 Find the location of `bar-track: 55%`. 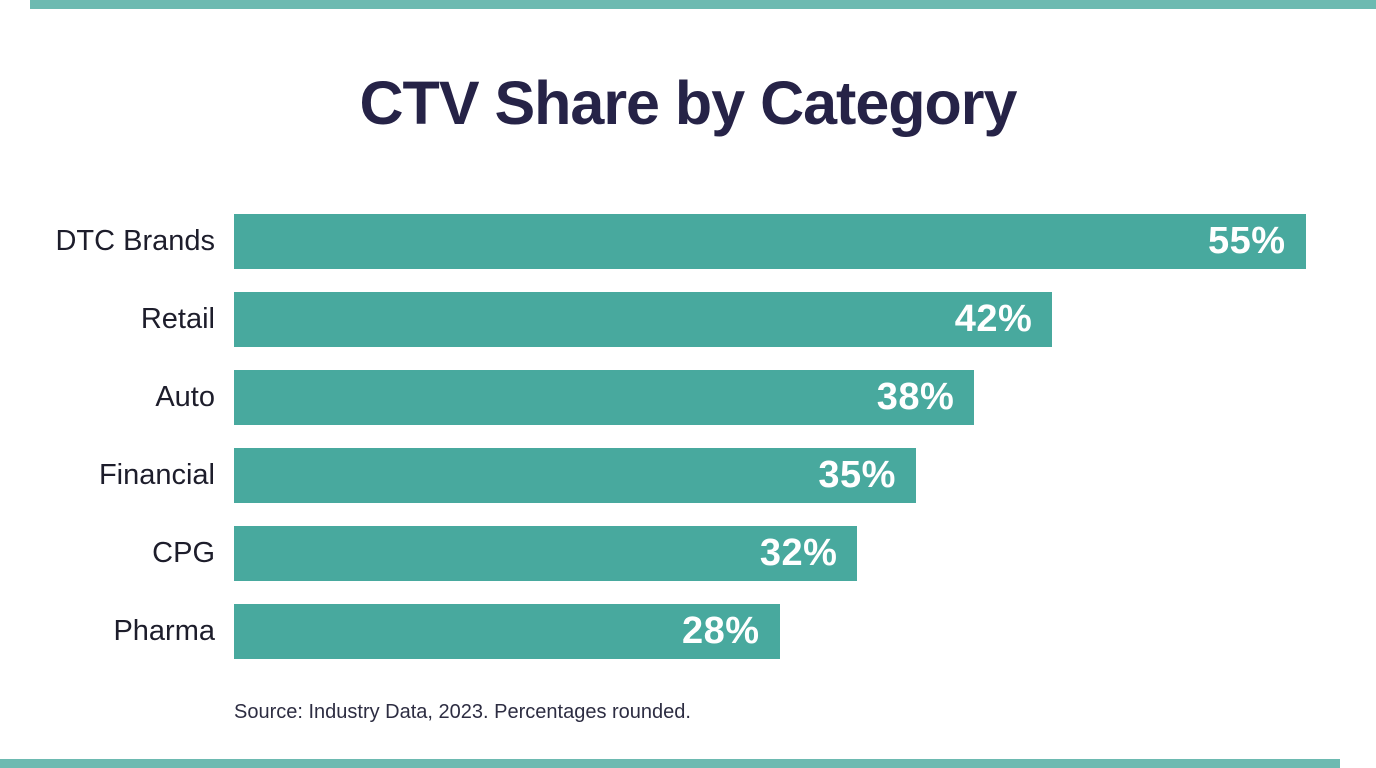

bar-track: 55% is located at coordinates (779, 241).